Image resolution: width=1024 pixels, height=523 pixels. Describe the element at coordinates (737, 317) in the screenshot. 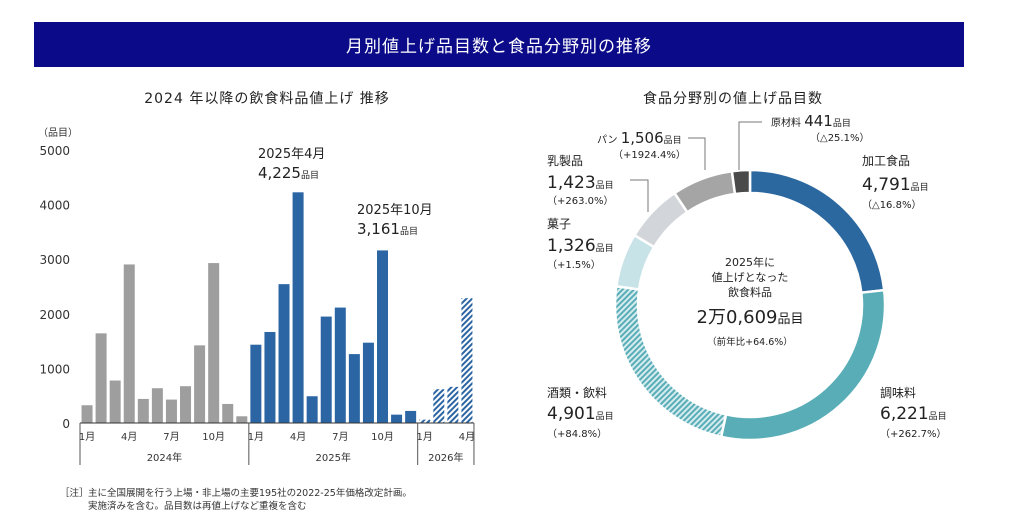

I see `donut-center-total: 2万0,609` at that location.